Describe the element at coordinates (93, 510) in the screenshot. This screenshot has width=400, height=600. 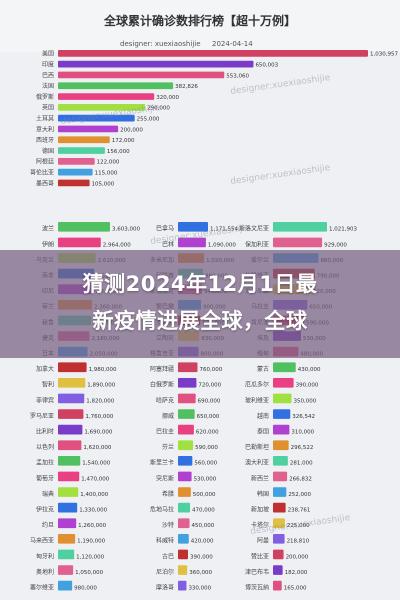
I see `value-label: 1,330,000` at that location.